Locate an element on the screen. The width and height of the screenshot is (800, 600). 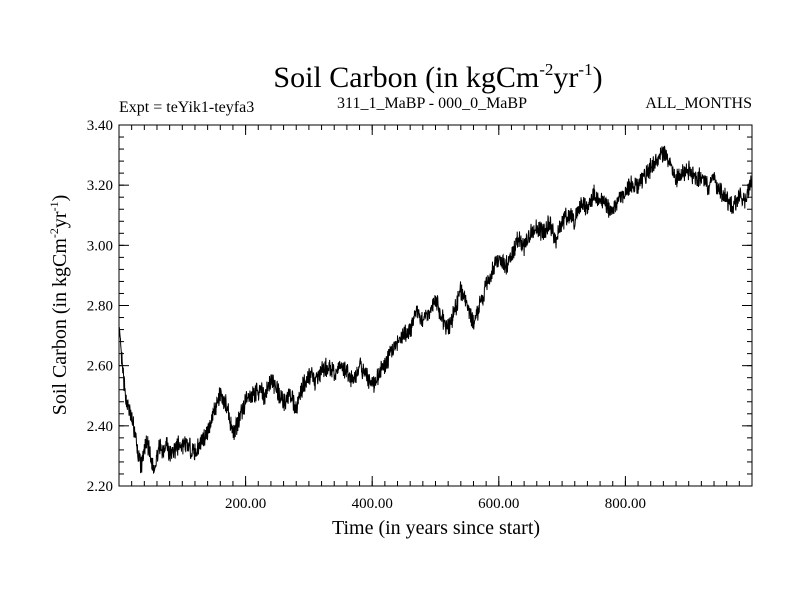
chart-title: Soil Carbon (in kgCm-2yr-1) is located at coordinates (437, 77).